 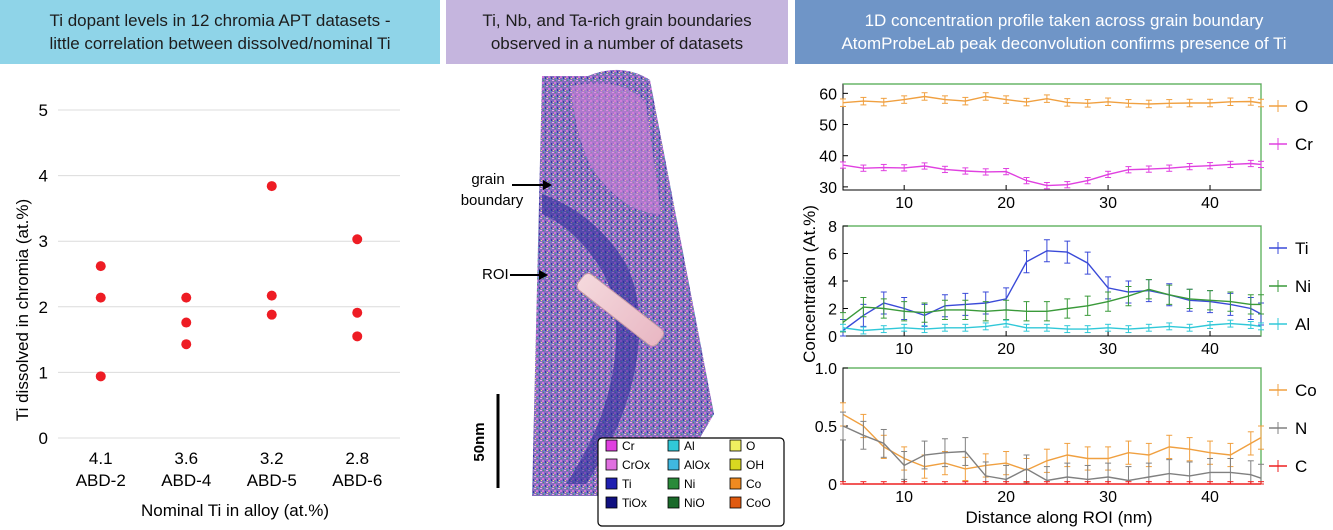 What do you see at coordinates (1052, 327) in the screenshot?
I see `series-line-Al` at bounding box center [1052, 327].